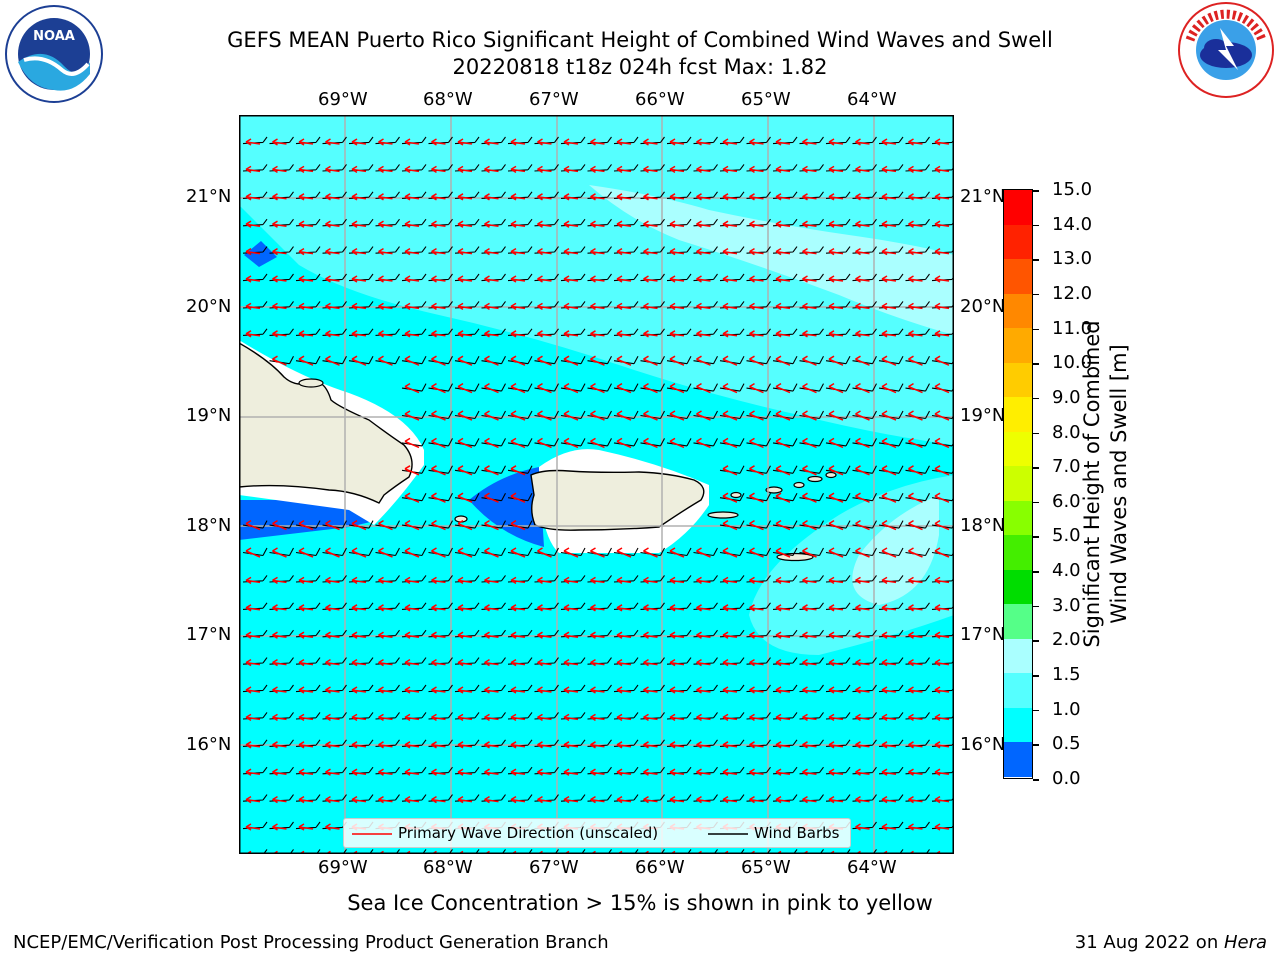 The width and height of the screenshot is (1280, 960). What do you see at coordinates (54, 36) in the screenshot?
I see `noaa-logo-text: NOAA` at bounding box center [54, 36].